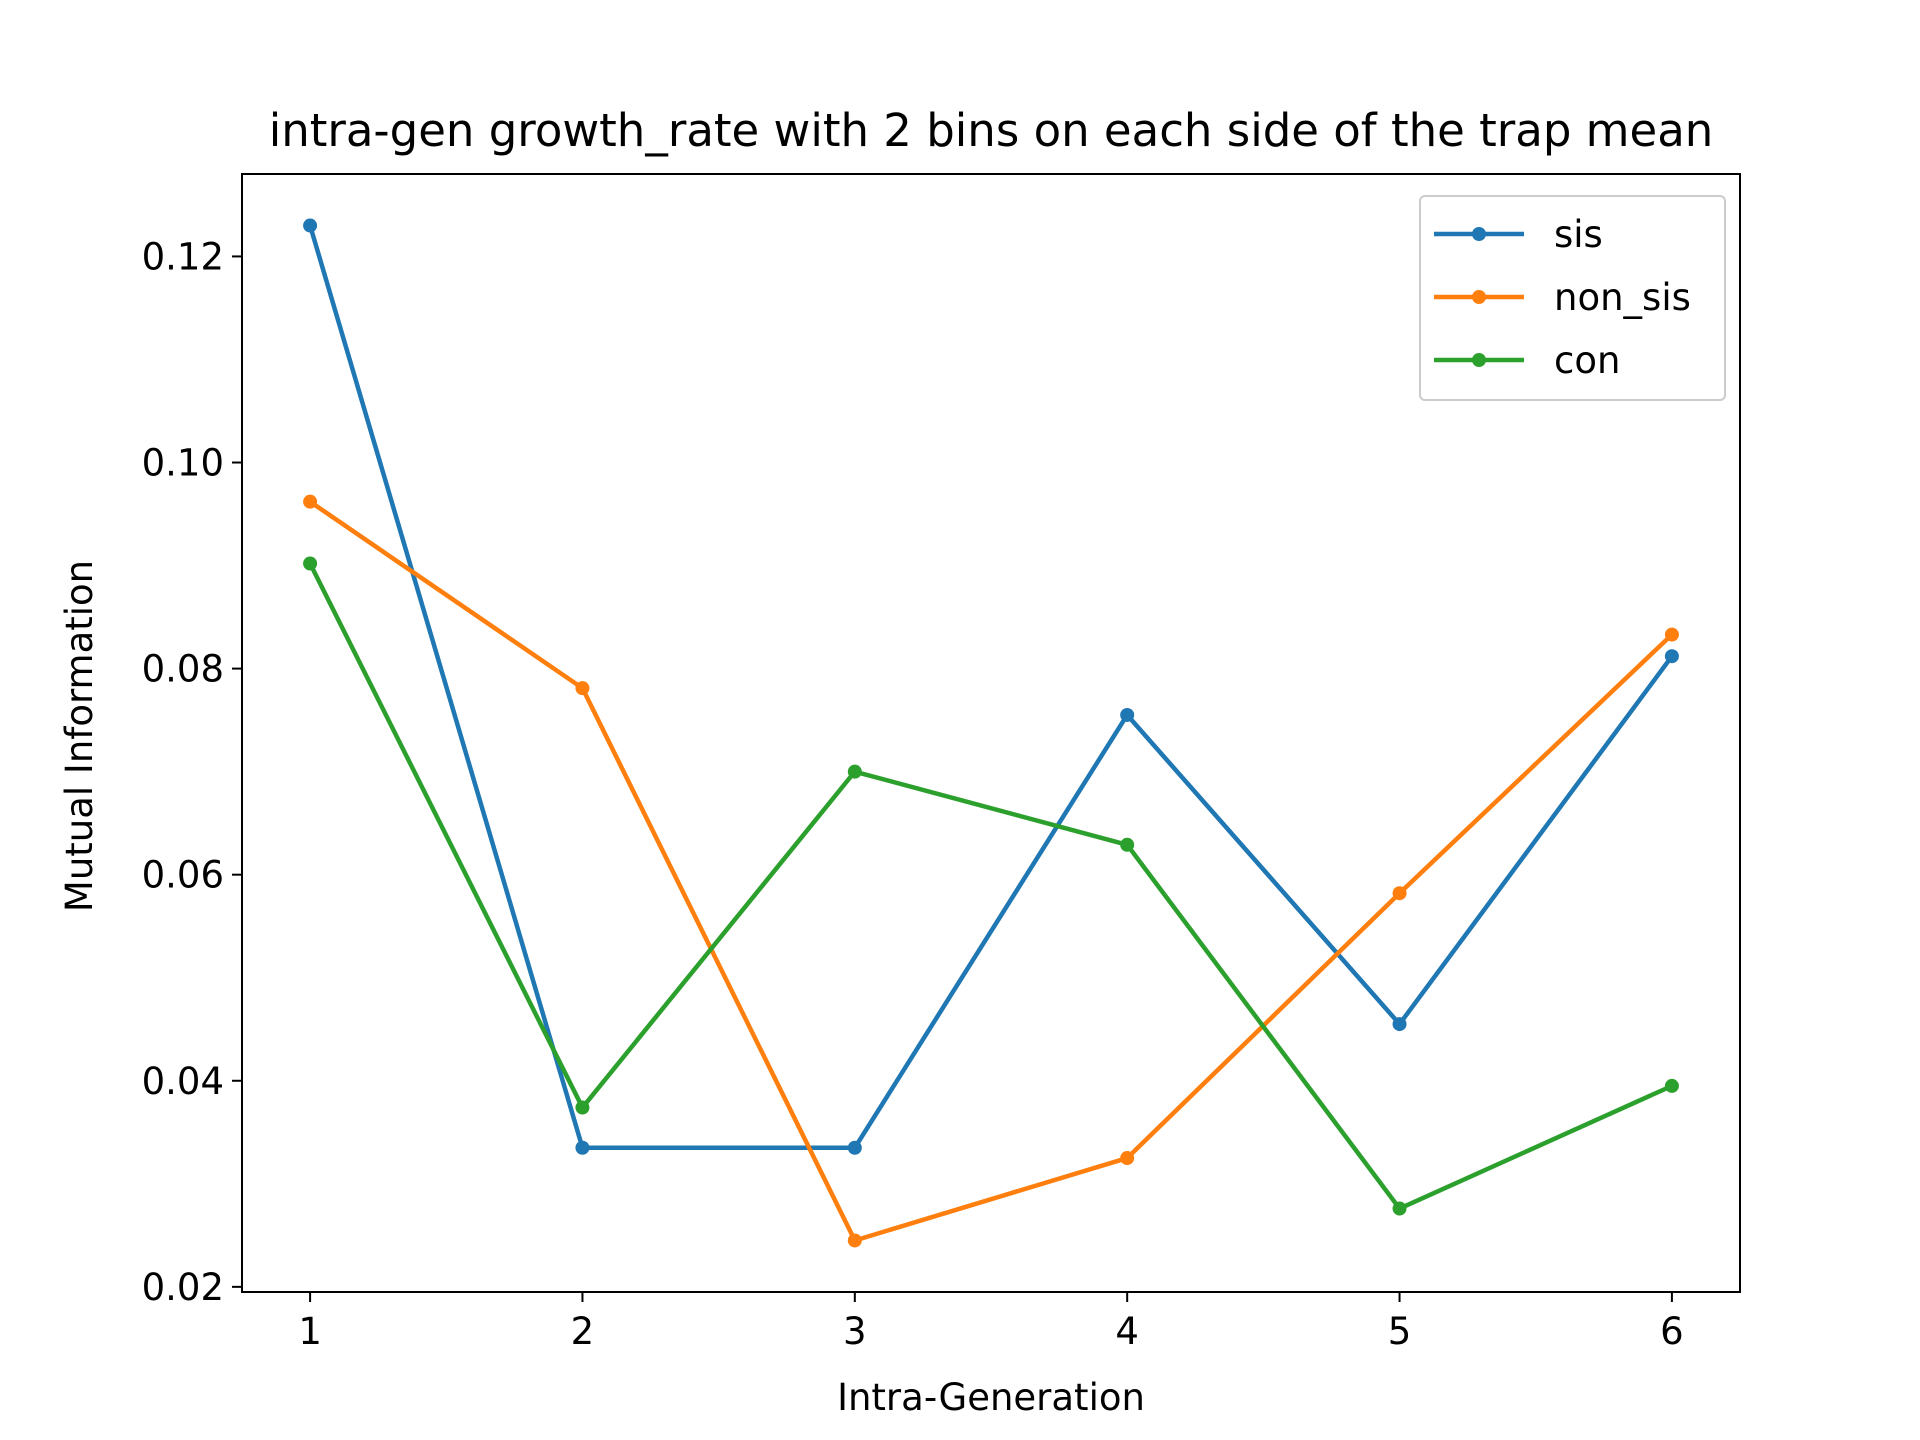 This screenshot has height=1440, width=1920. Describe the element at coordinates (79, 736) in the screenshot. I see `y-axis-label: Mutual Information` at that location.